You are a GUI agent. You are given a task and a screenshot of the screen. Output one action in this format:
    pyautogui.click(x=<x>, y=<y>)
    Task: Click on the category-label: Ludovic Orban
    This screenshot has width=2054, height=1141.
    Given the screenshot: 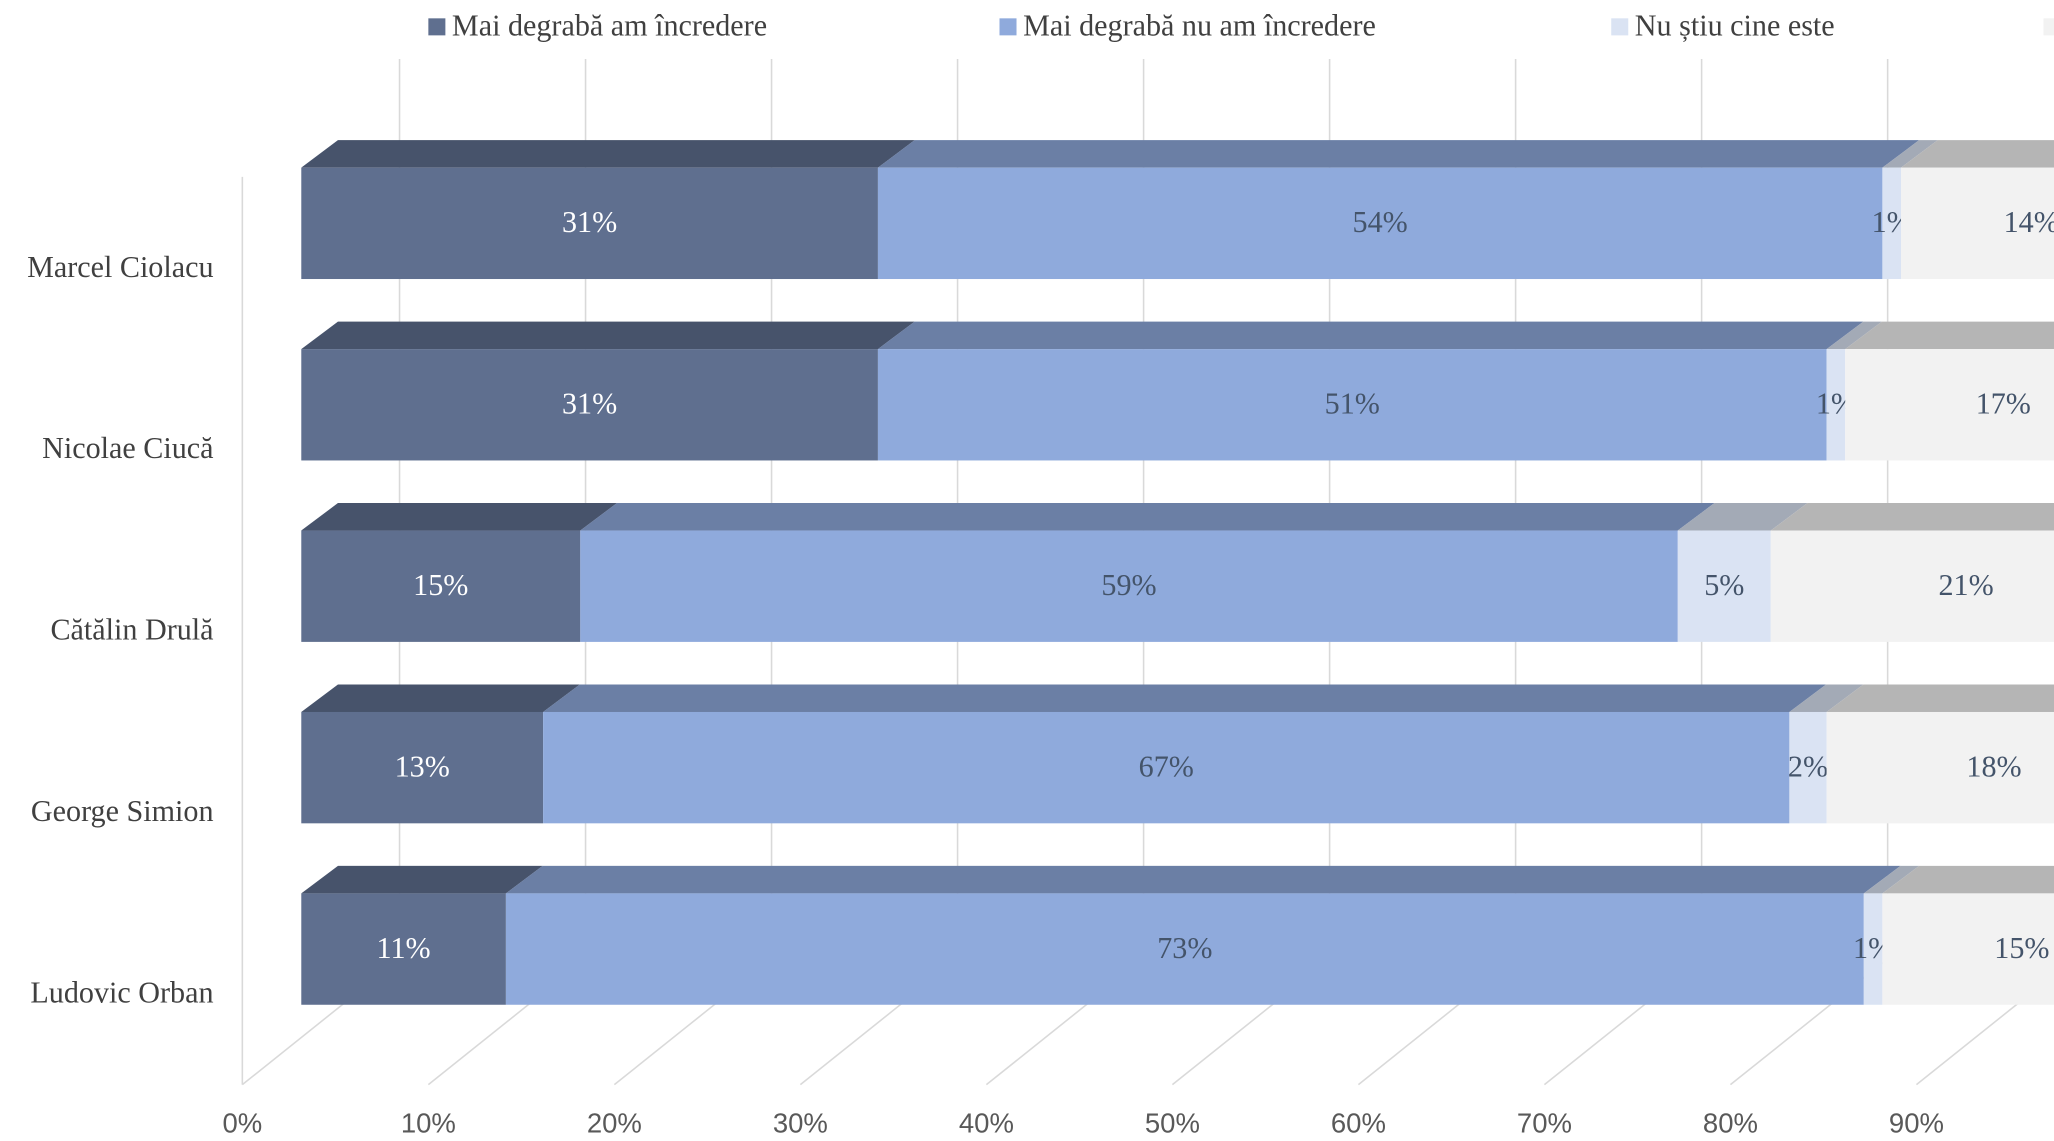 What is the action you would take?
    pyautogui.click(x=121, y=992)
    